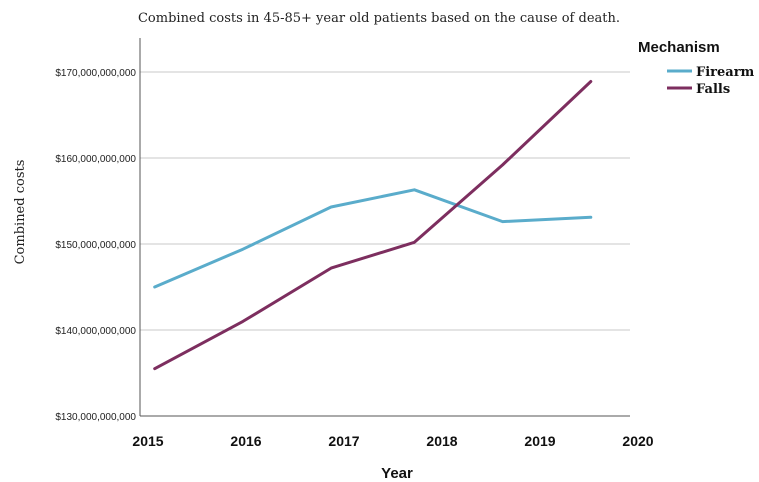 This screenshot has width=759, height=482. What do you see at coordinates (679, 47) in the screenshot?
I see `legend-title: Mechanism` at bounding box center [679, 47].